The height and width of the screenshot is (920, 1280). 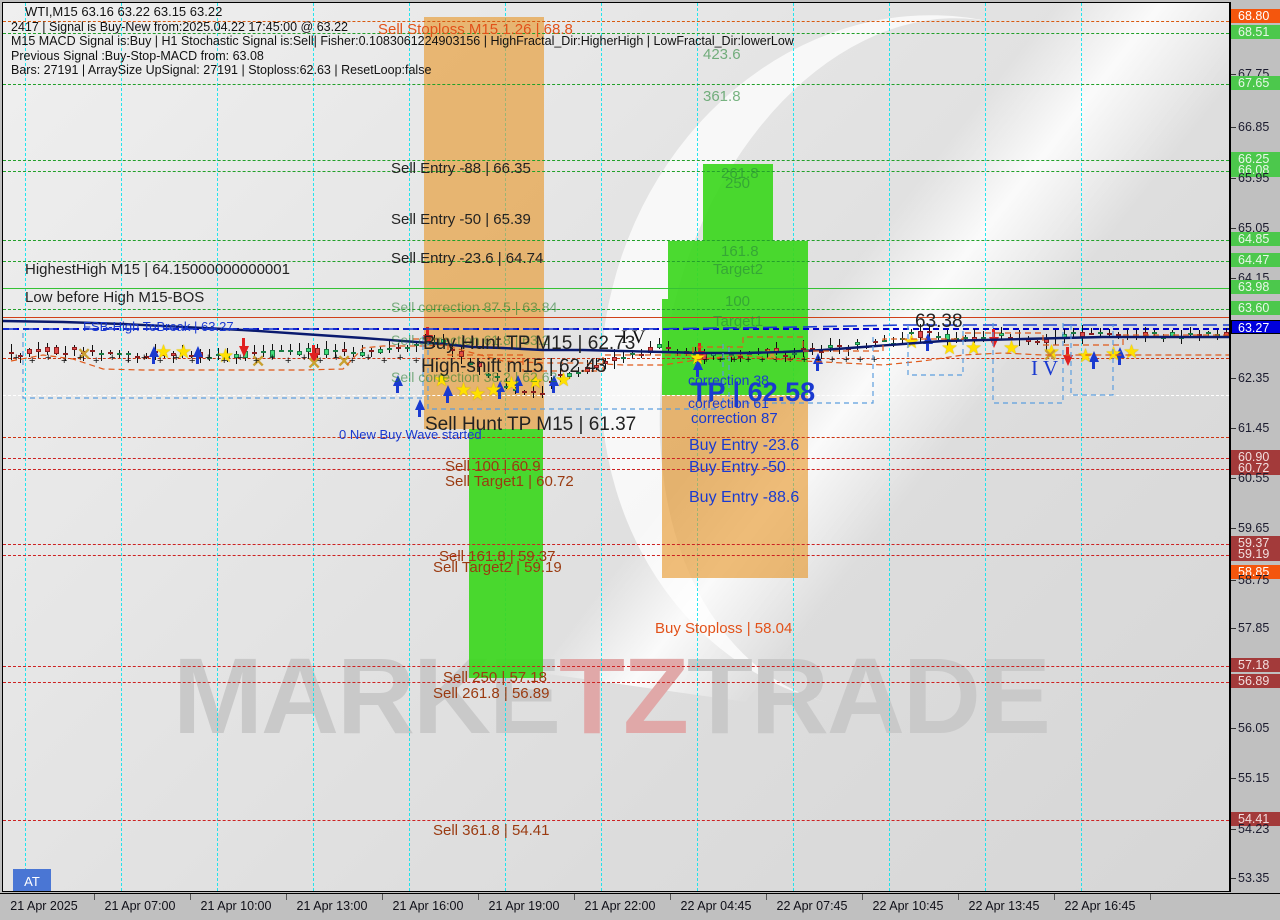 What do you see at coordinates (524, 906) in the screenshot?
I see `time-axis-label: 21 Apr 19:00` at bounding box center [524, 906].